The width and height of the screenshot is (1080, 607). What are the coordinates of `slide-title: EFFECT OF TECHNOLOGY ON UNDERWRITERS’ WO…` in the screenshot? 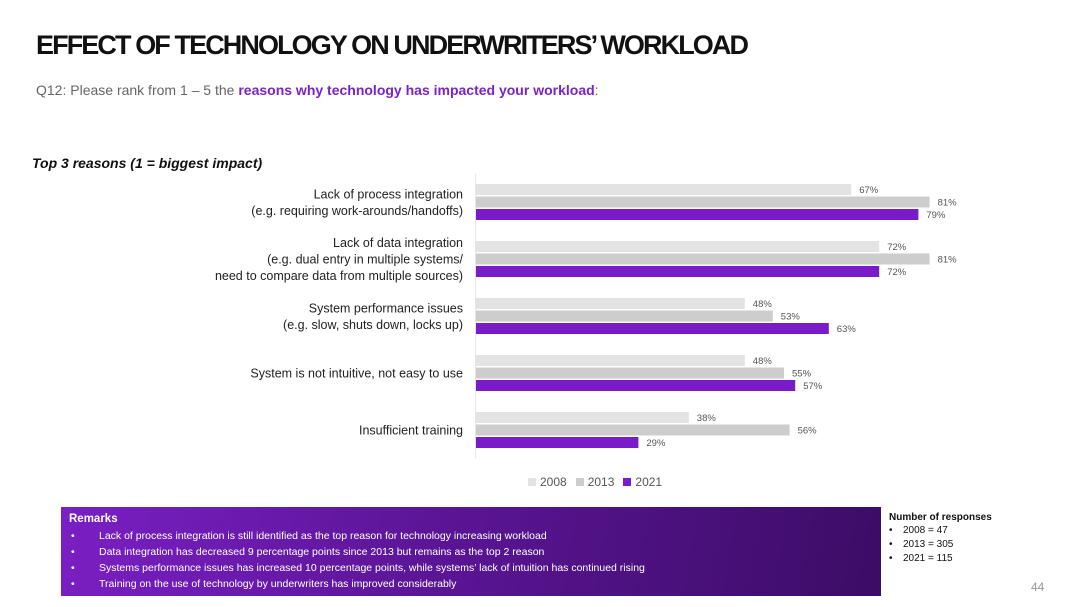 It's located at (392, 45).